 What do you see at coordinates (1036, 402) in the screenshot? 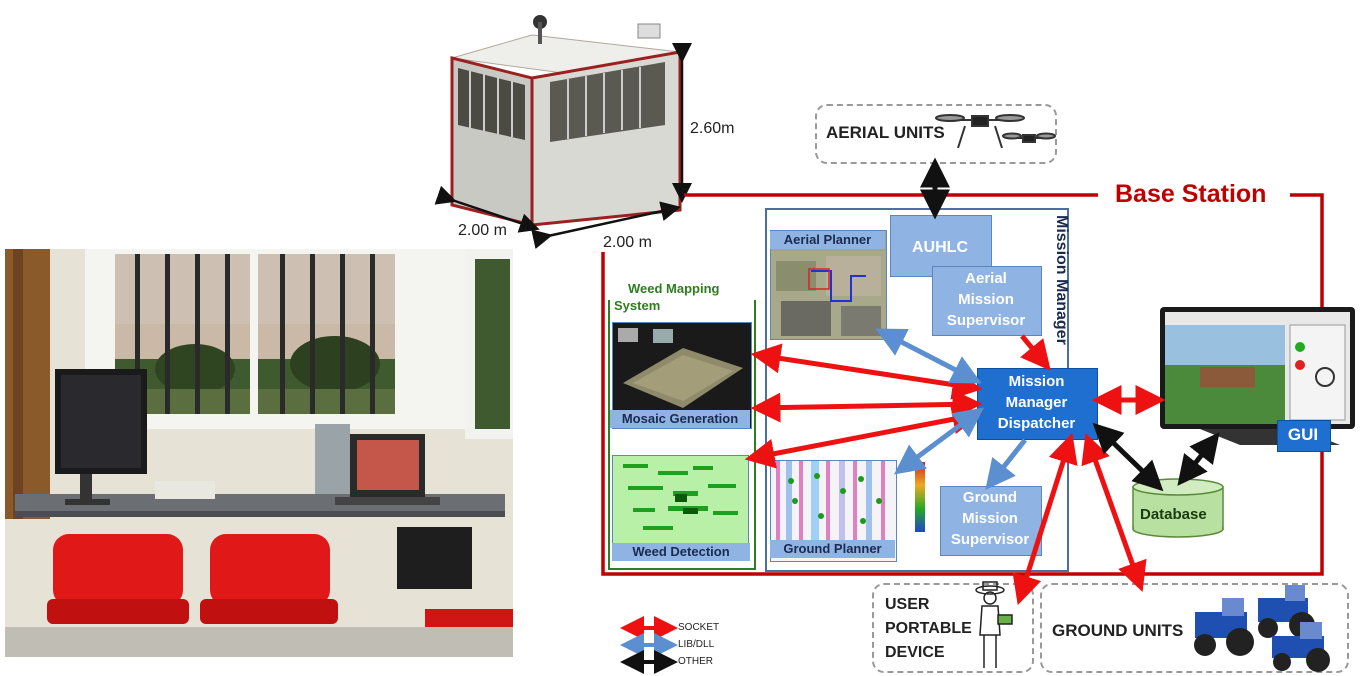
I see `dispatcher-line-2: Manager` at bounding box center [1036, 402].